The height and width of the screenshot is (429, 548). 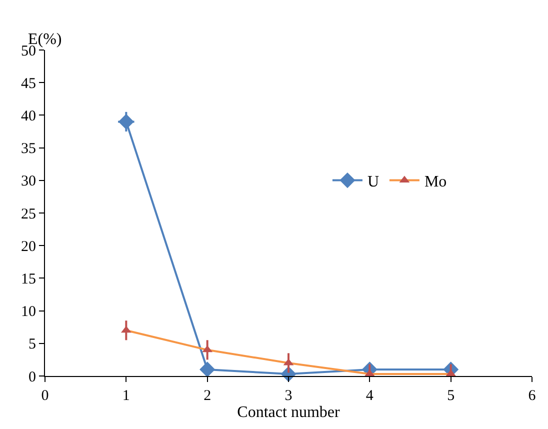 What do you see at coordinates (28, 312) in the screenshot?
I see `y-tick-label: 10` at bounding box center [28, 312].